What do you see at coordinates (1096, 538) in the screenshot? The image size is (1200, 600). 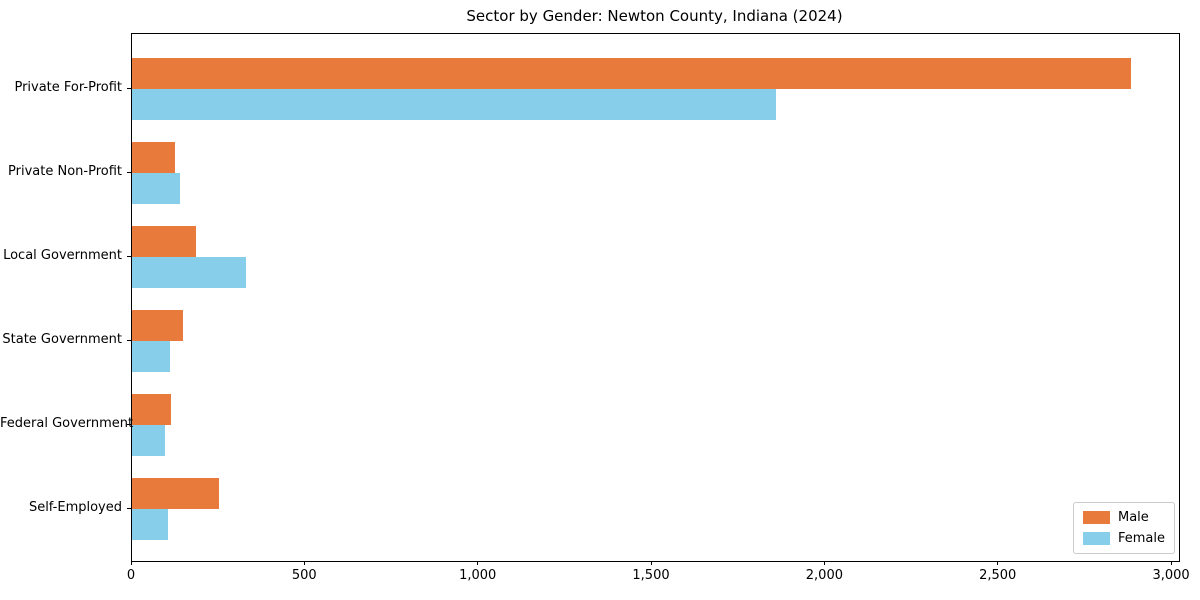 I see `legend-swatch-female-icon` at bounding box center [1096, 538].